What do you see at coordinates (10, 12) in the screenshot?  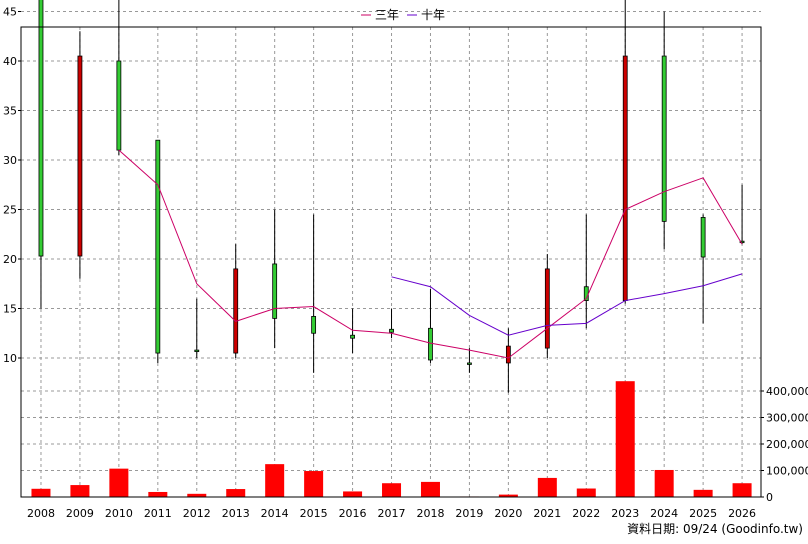 I see `price-tick-label: 45` at bounding box center [10, 12].